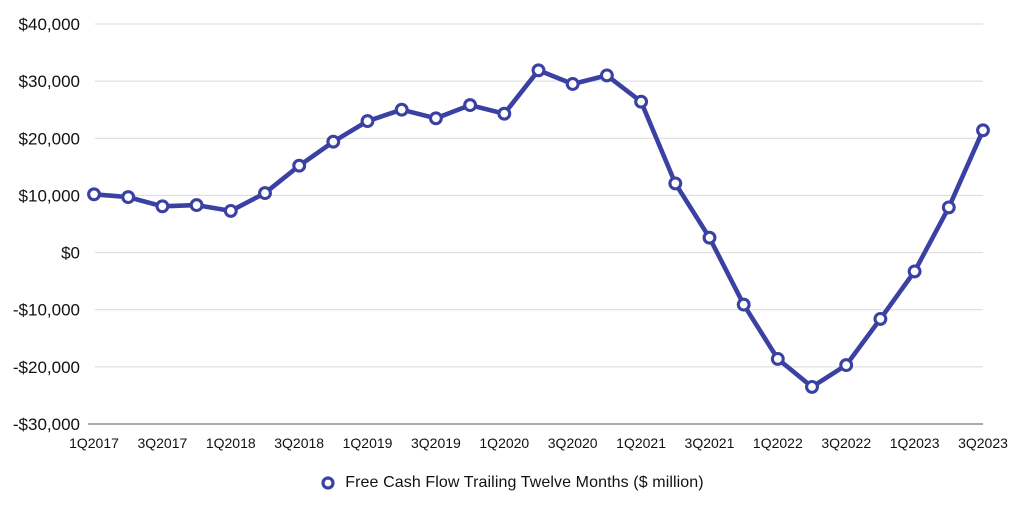 This screenshot has width=1024, height=512. I want to click on x-tick-label: 1Q2018, so click(231, 443).